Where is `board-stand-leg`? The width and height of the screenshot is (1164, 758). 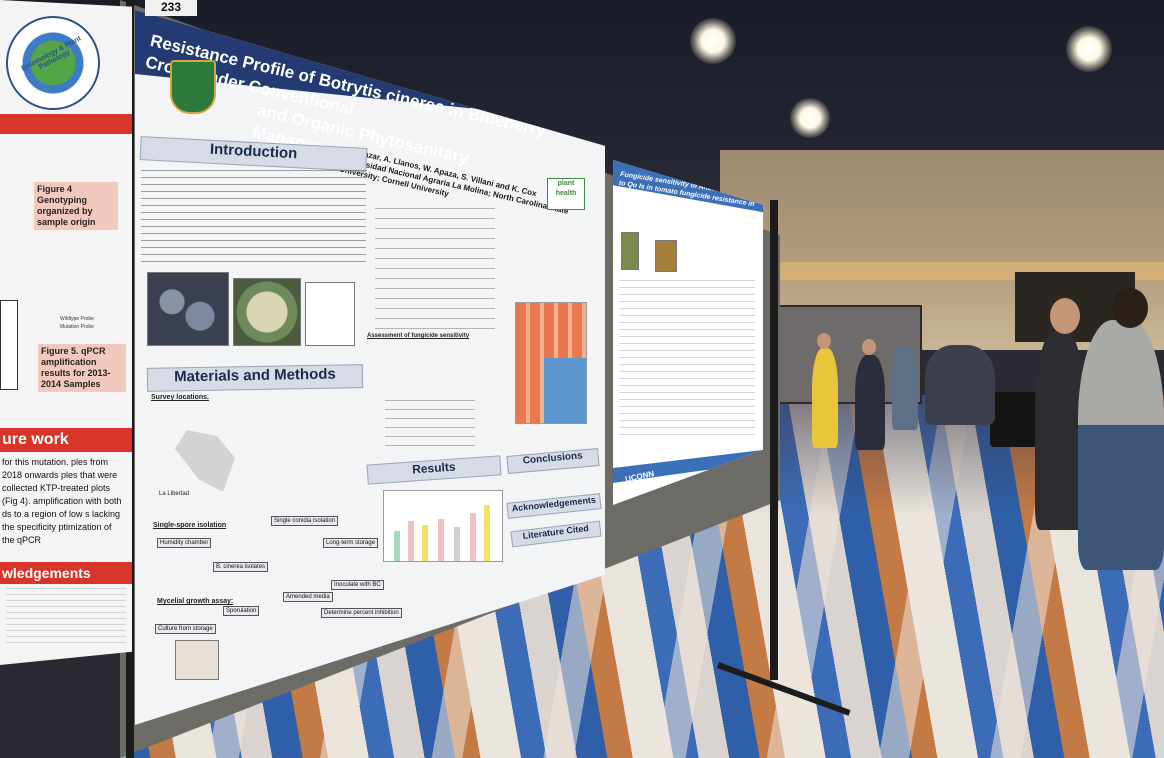 board-stand-leg is located at coordinates (774, 440).